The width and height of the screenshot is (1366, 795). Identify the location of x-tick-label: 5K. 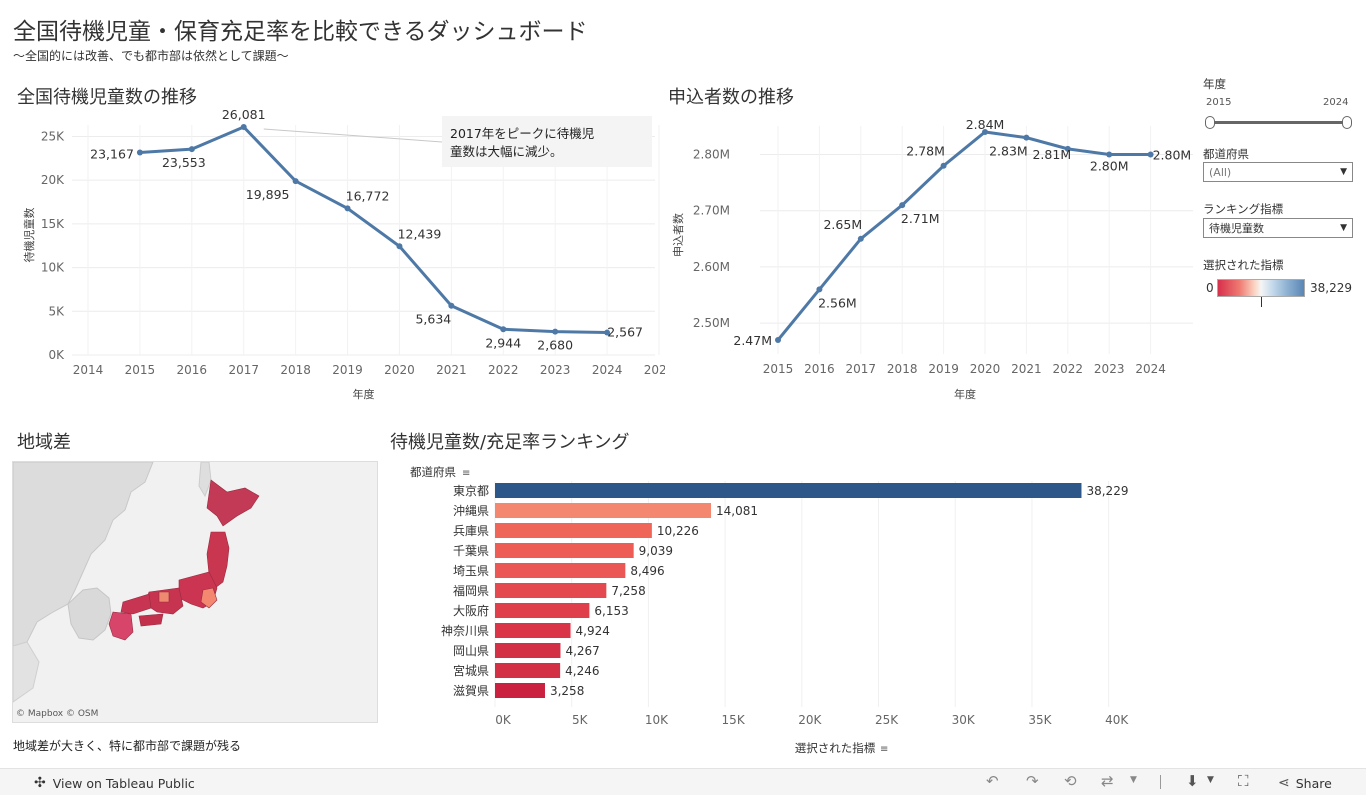
(580, 720).